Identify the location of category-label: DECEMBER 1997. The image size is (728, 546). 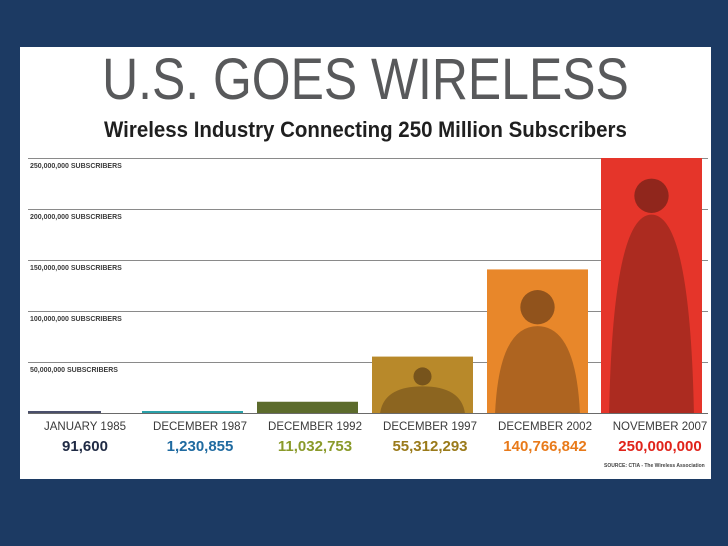
(430, 427).